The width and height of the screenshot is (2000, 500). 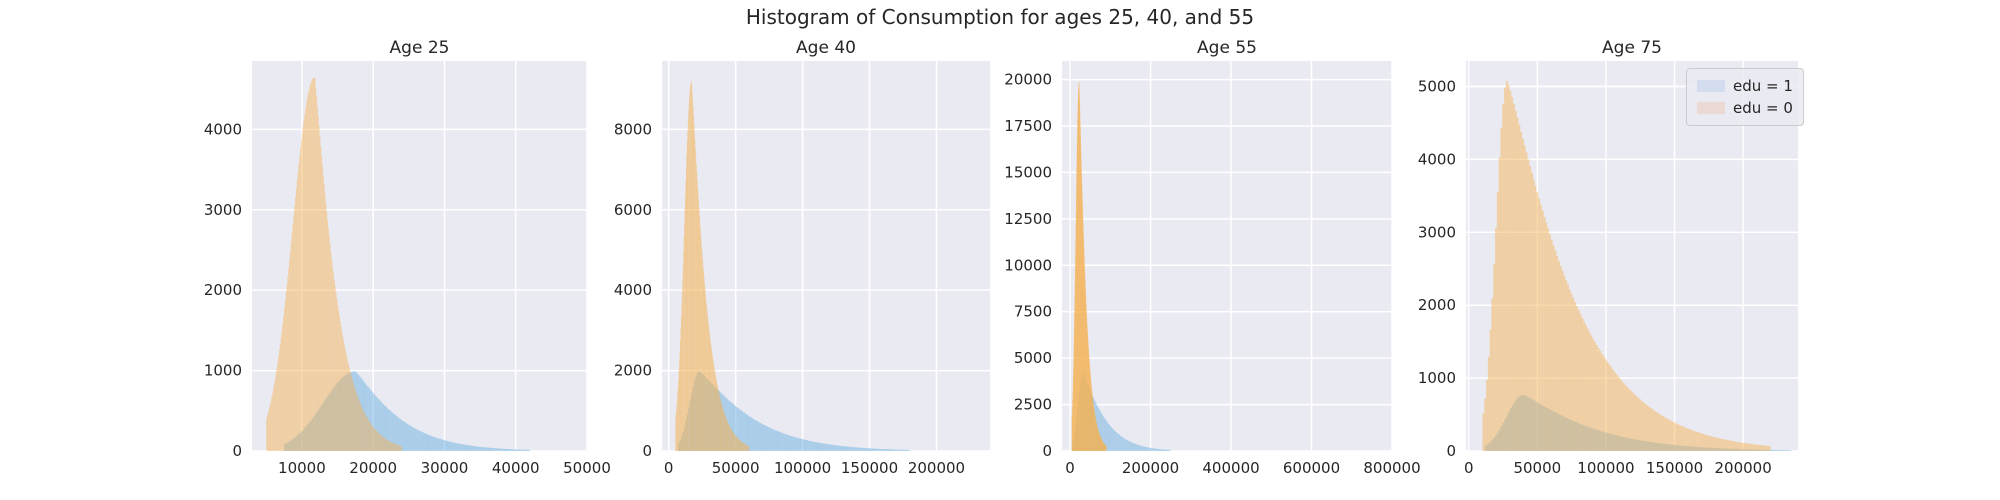 What do you see at coordinates (1028, 172) in the screenshot?
I see `y-tick-label: 15000` at bounding box center [1028, 172].